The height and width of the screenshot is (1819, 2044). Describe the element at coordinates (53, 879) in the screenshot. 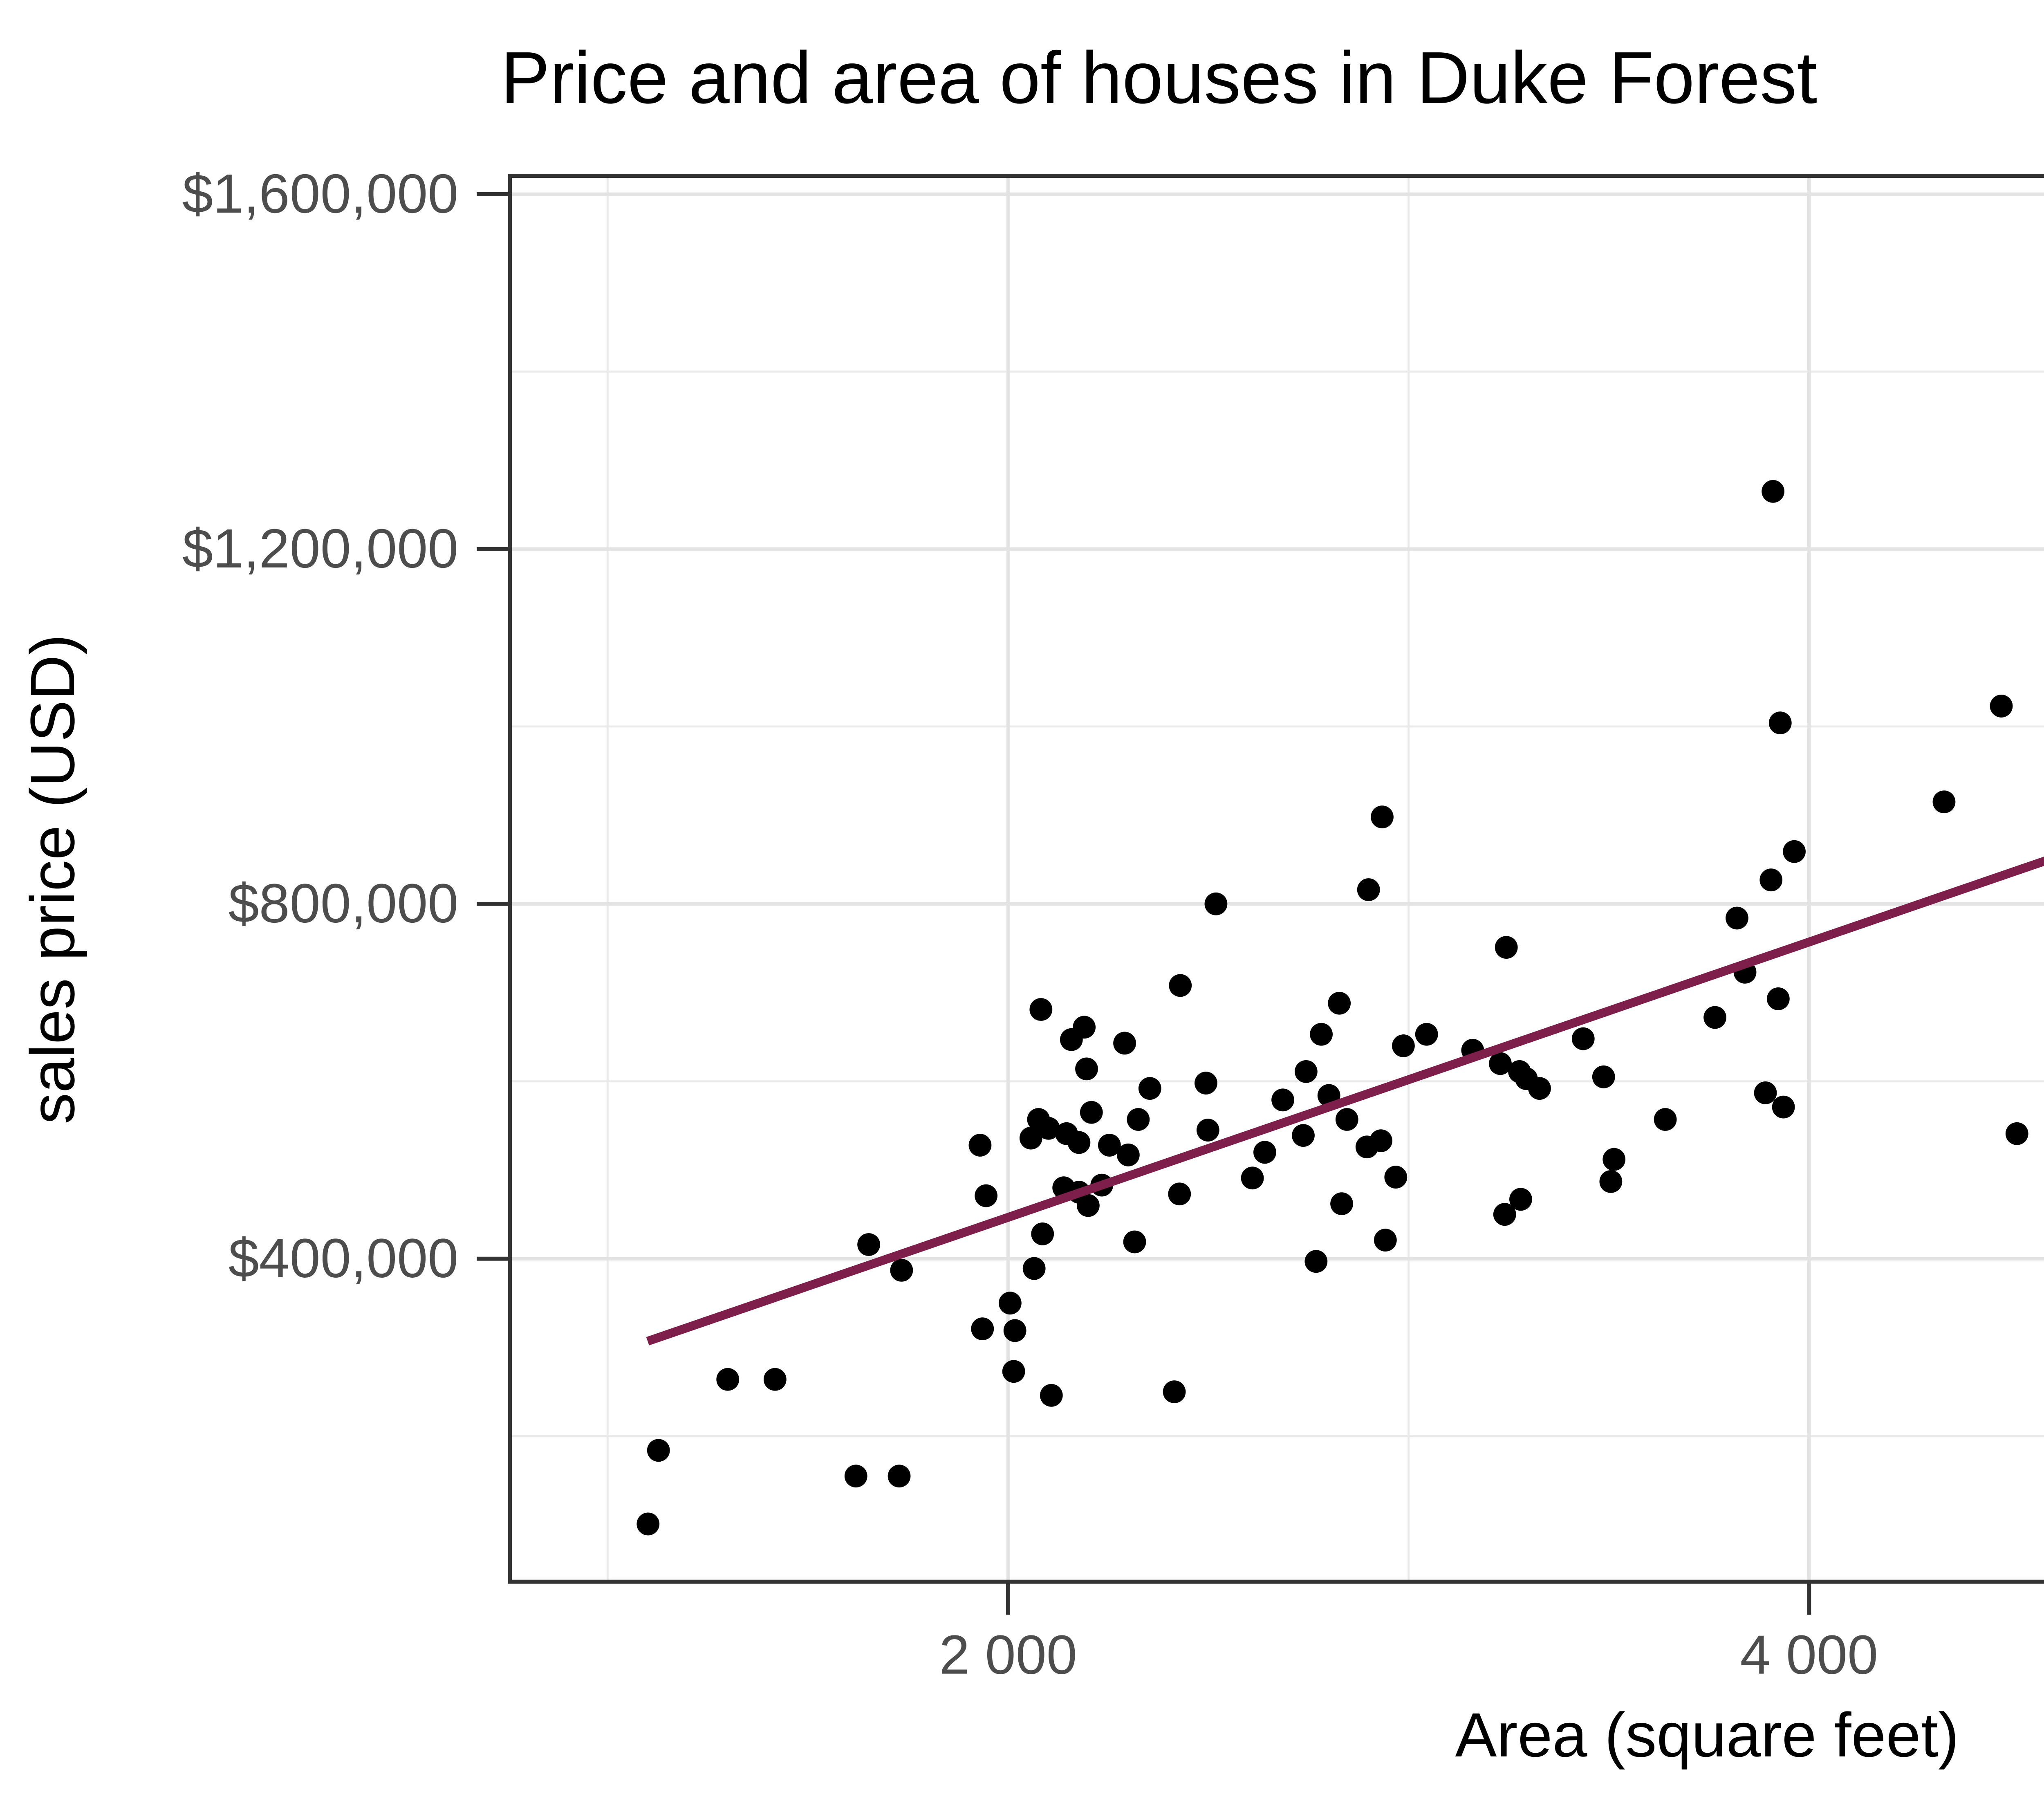

I see `y-axis-title: sales price (USD)` at that location.